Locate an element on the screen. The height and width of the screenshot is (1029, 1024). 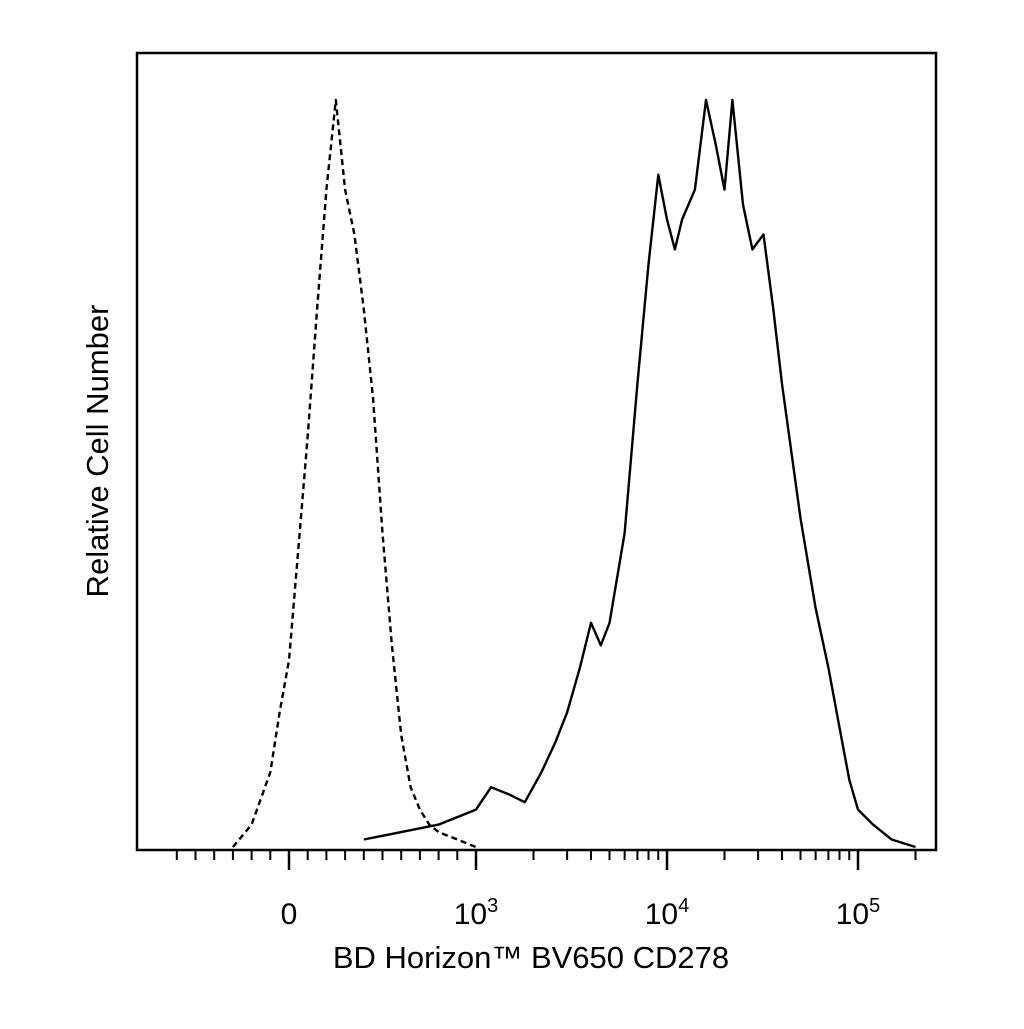
x-tick-label: 10⁵ is located at coordinates (858, 913).